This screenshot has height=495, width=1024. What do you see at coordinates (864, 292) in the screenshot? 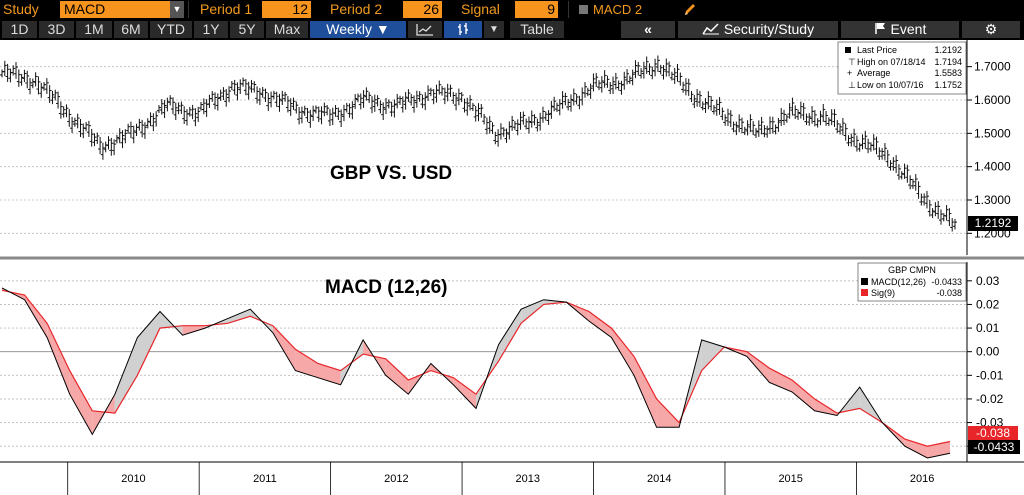
I see `signal-swatch` at bounding box center [864, 292].